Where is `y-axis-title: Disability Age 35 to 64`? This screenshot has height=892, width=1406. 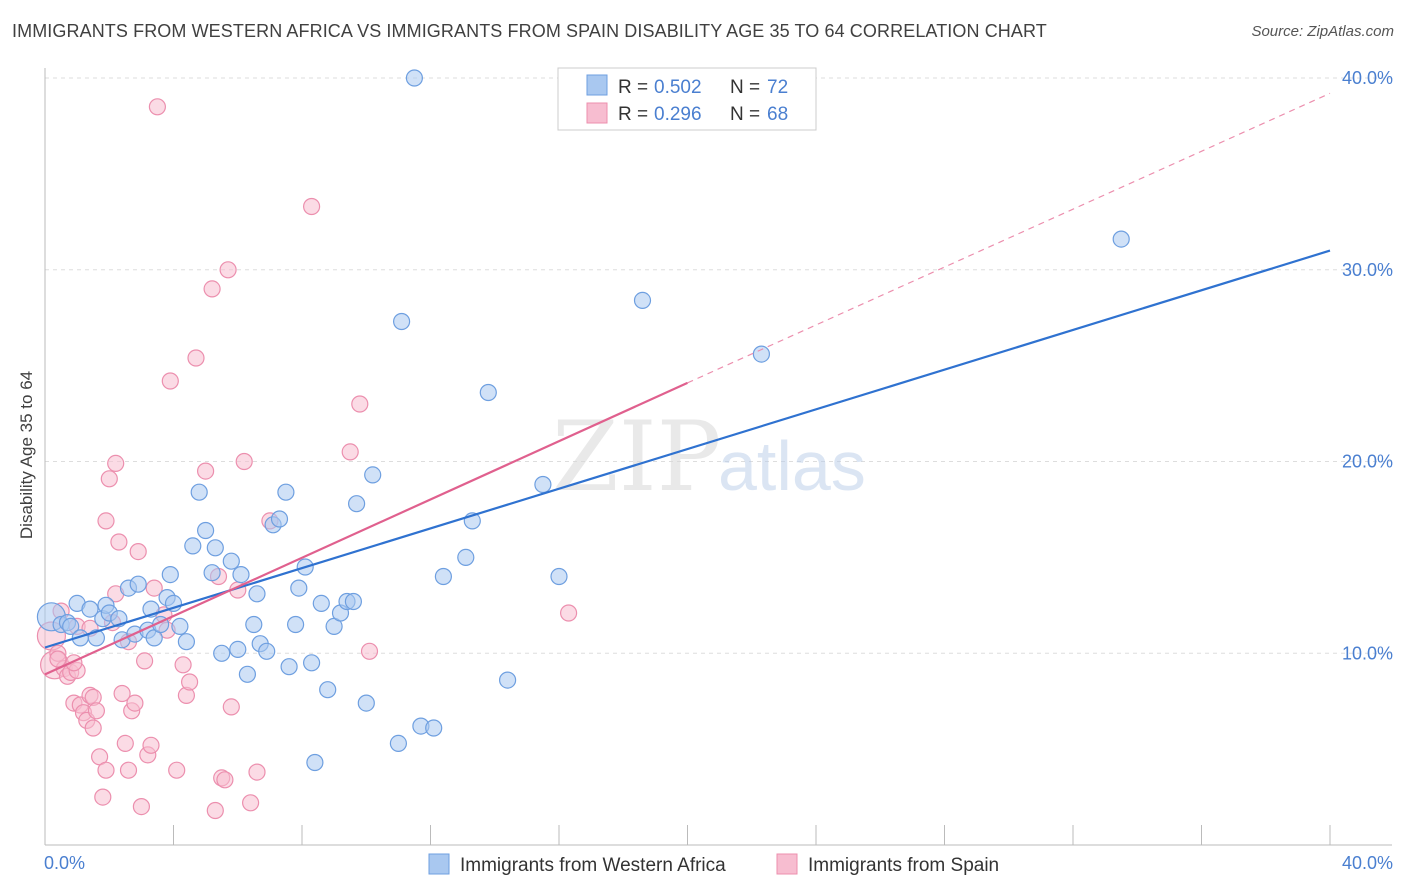
y-axis-title: Disability Age 35 to 64 is located at coordinates (26, 455).